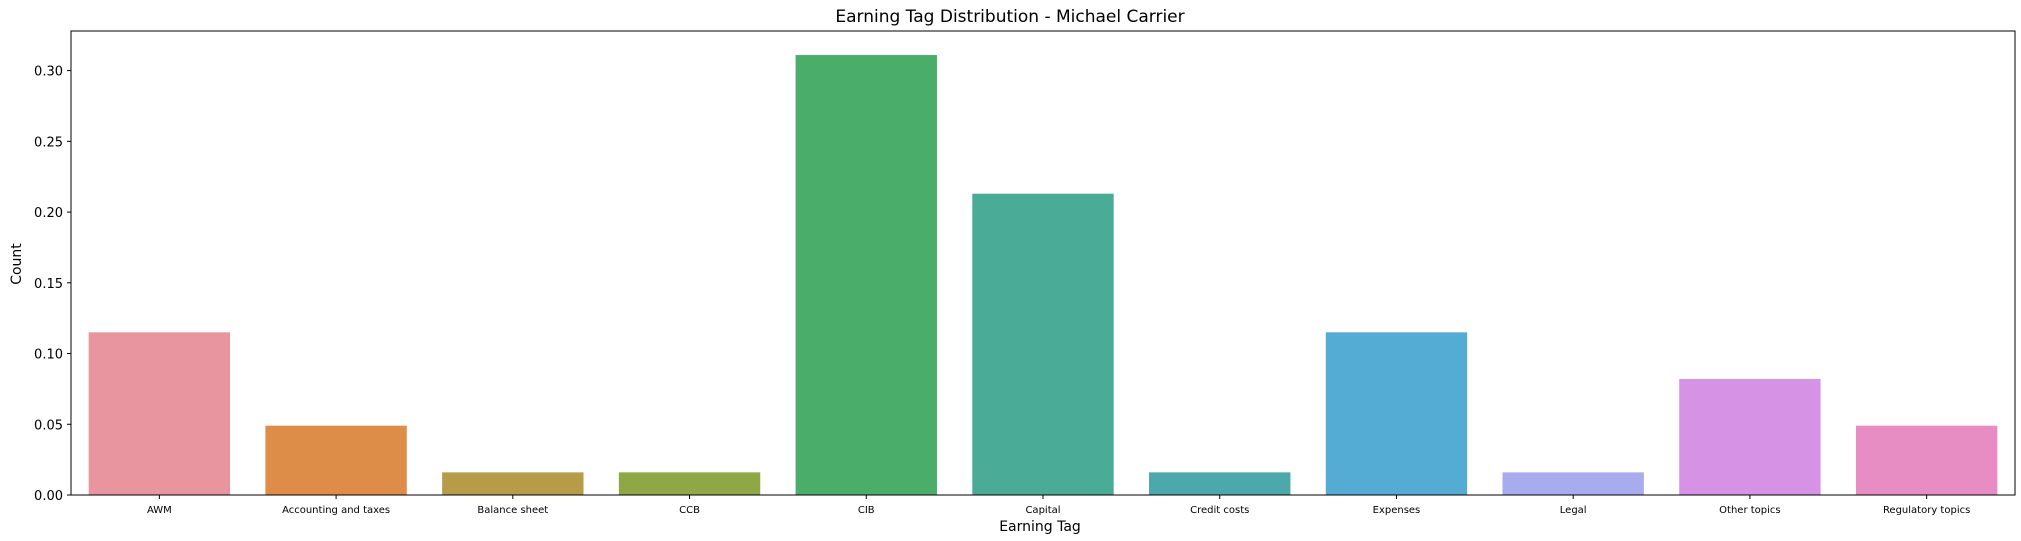 This screenshot has width=2021, height=541. Describe the element at coordinates (513, 483) in the screenshot. I see `bar-balance-sheet` at that location.